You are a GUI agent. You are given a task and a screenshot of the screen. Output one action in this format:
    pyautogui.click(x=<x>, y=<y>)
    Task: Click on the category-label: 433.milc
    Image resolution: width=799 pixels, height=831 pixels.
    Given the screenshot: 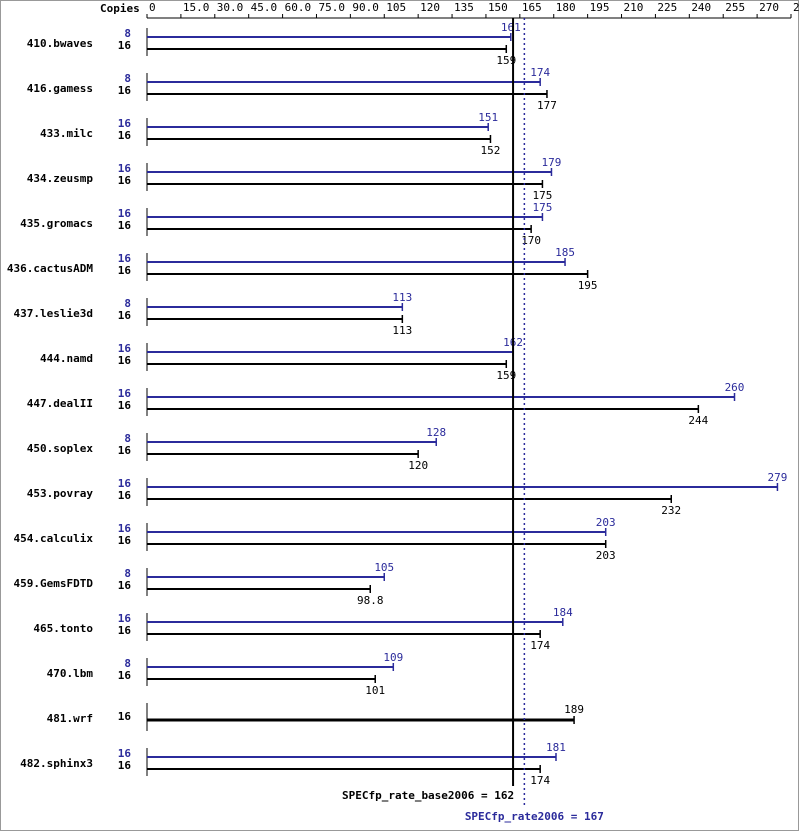 What is the action you would take?
    pyautogui.click(x=66, y=133)
    